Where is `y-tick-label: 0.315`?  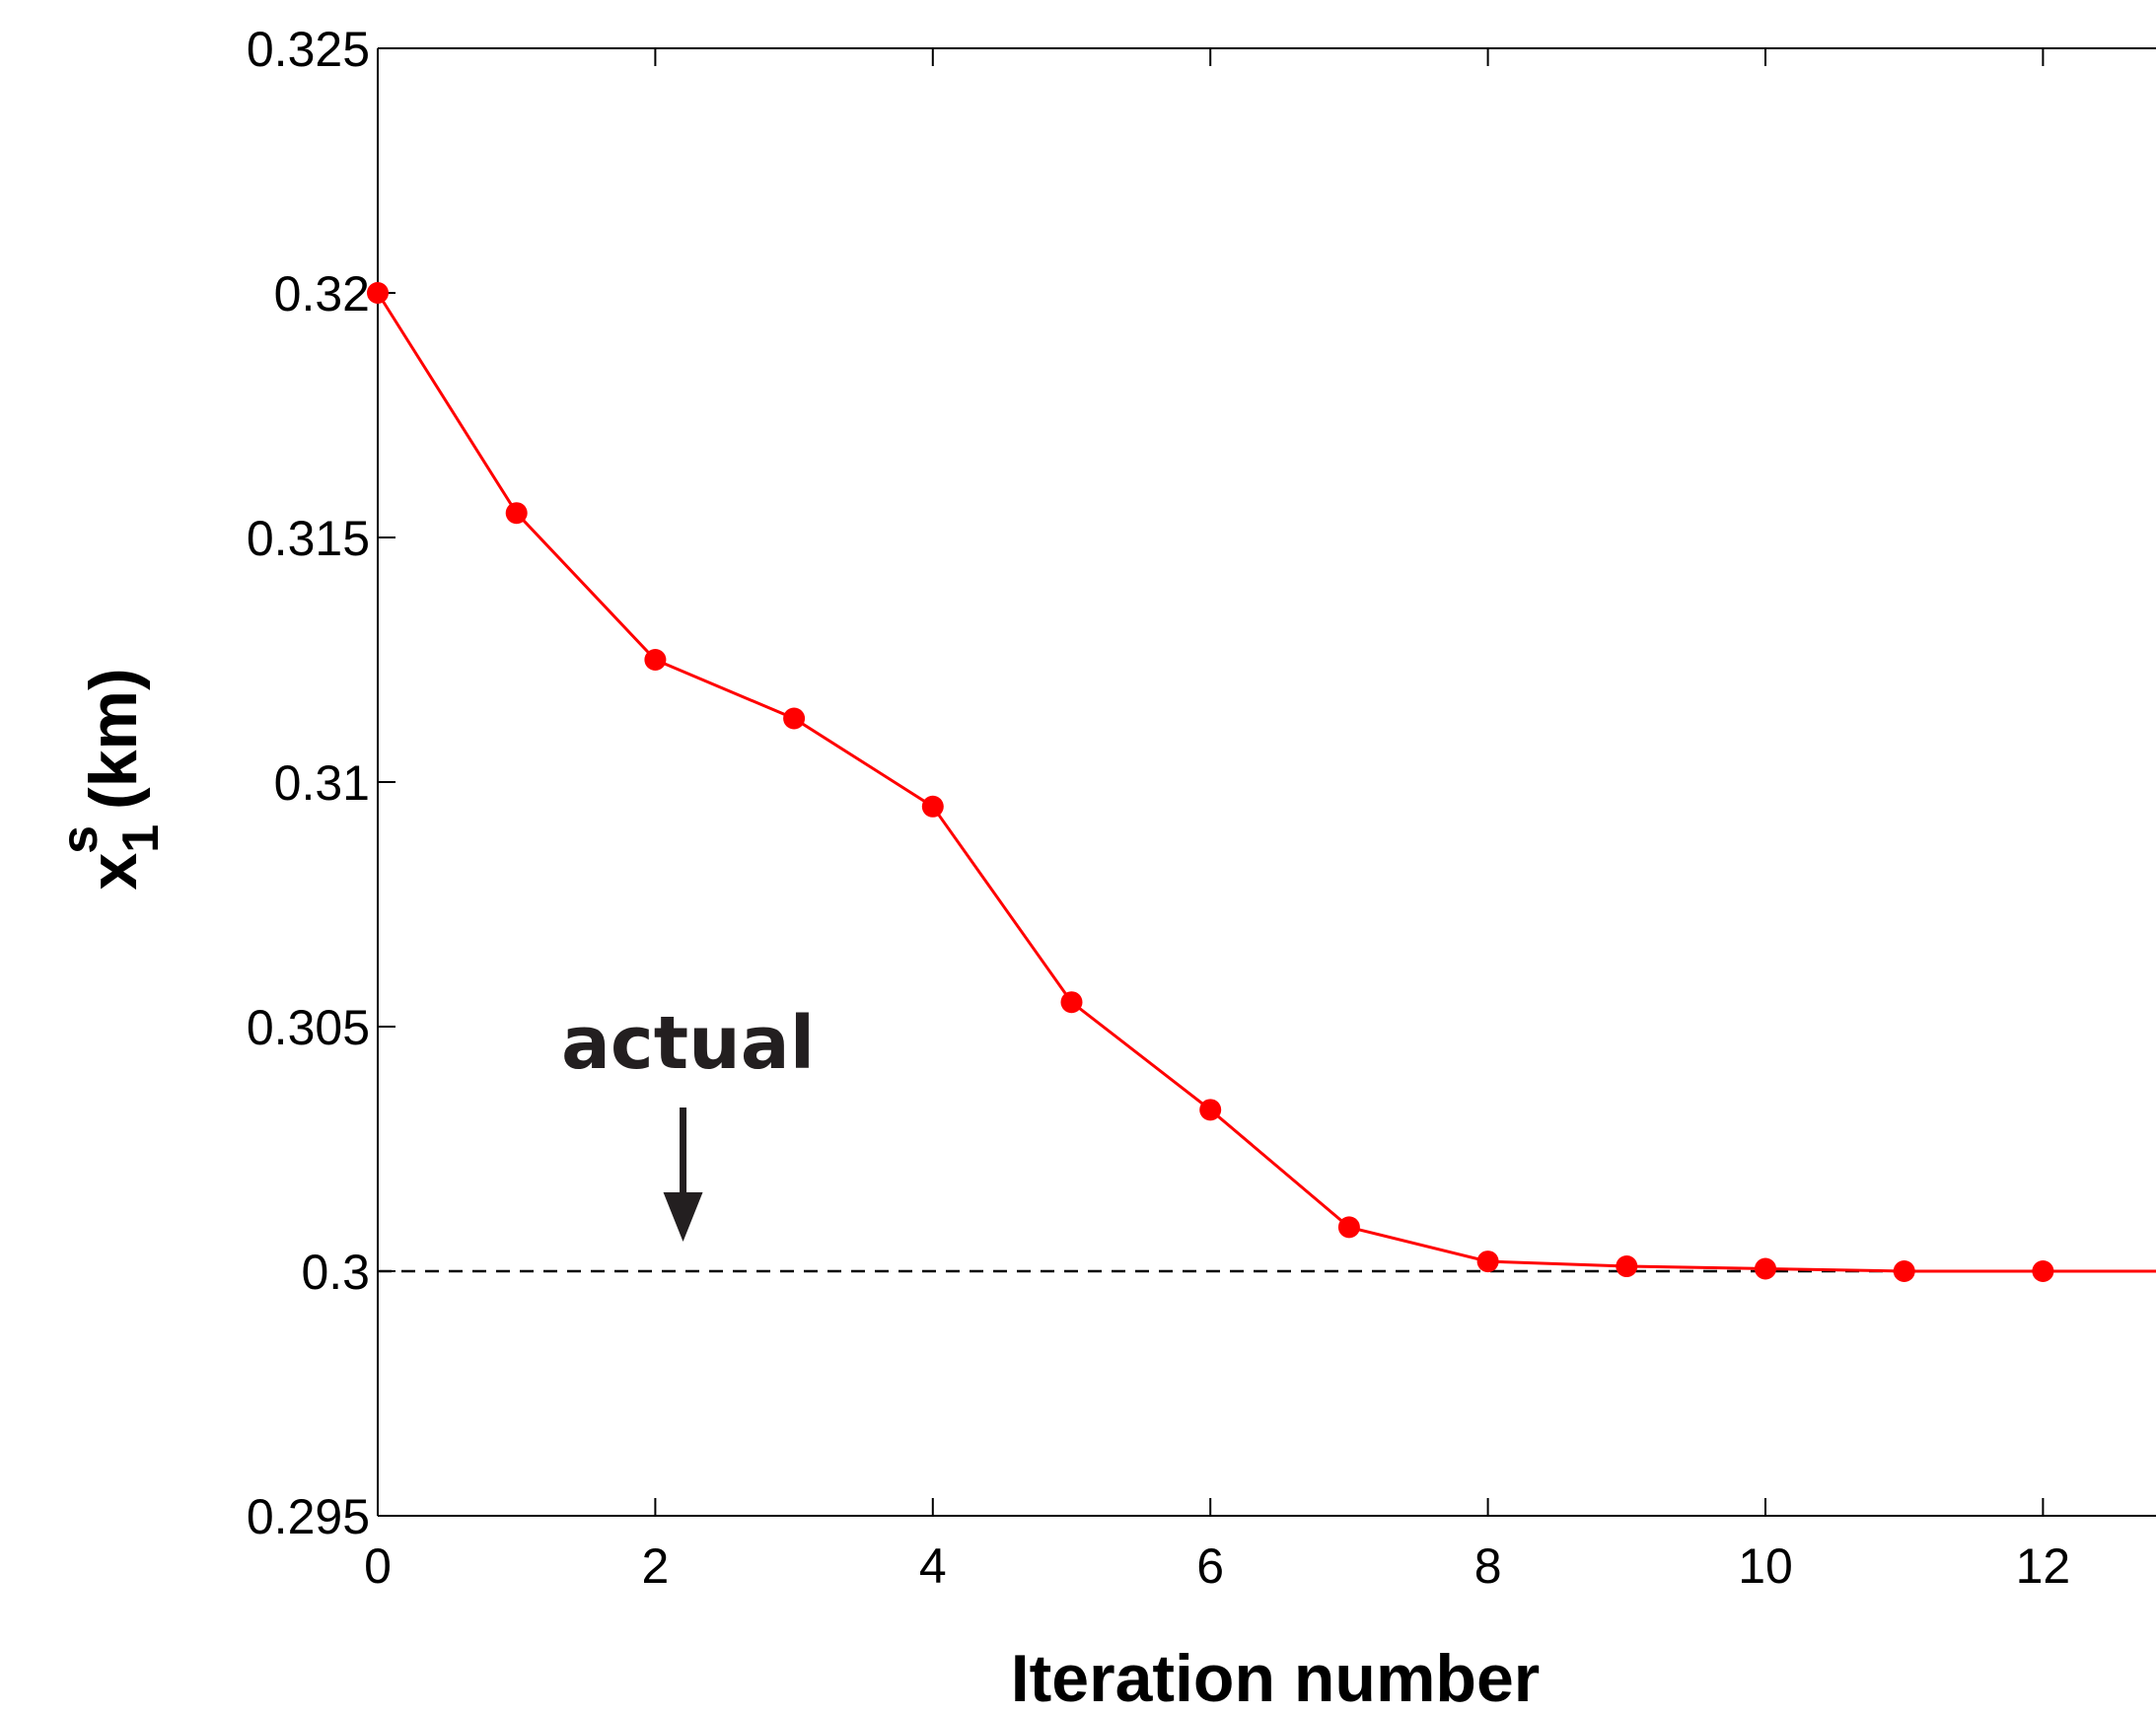 y-tick-label: 0.315 is located at coordinates (308, 538).